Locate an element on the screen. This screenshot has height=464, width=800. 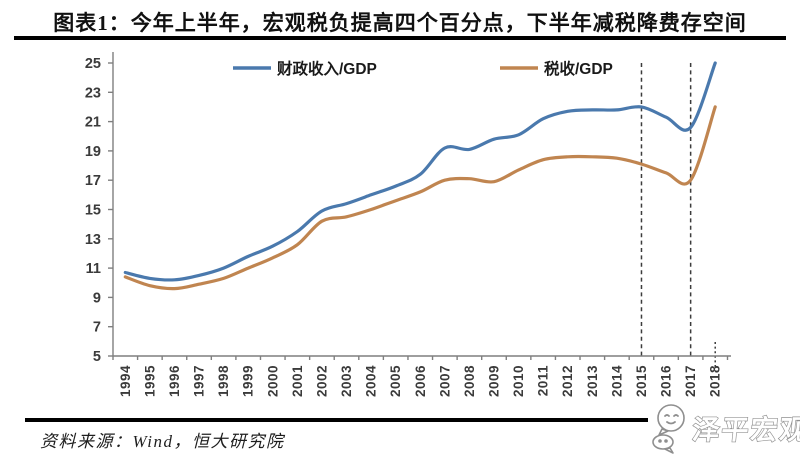
x-axis-label: 2008 is located at coordinates (469, 381).